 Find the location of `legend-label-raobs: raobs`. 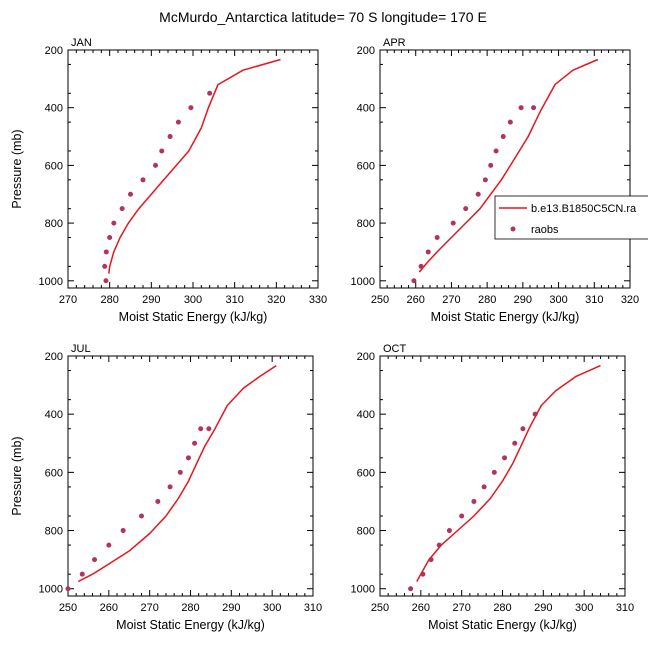

legend-label-raobs: raobs is located at coordinates (545, 230).